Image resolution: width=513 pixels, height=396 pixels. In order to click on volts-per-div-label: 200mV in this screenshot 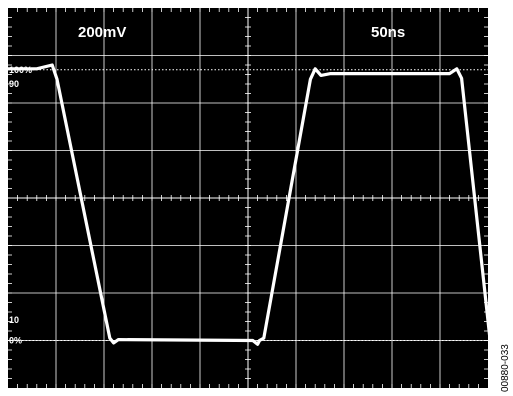, I will do `click(102, 32)`.